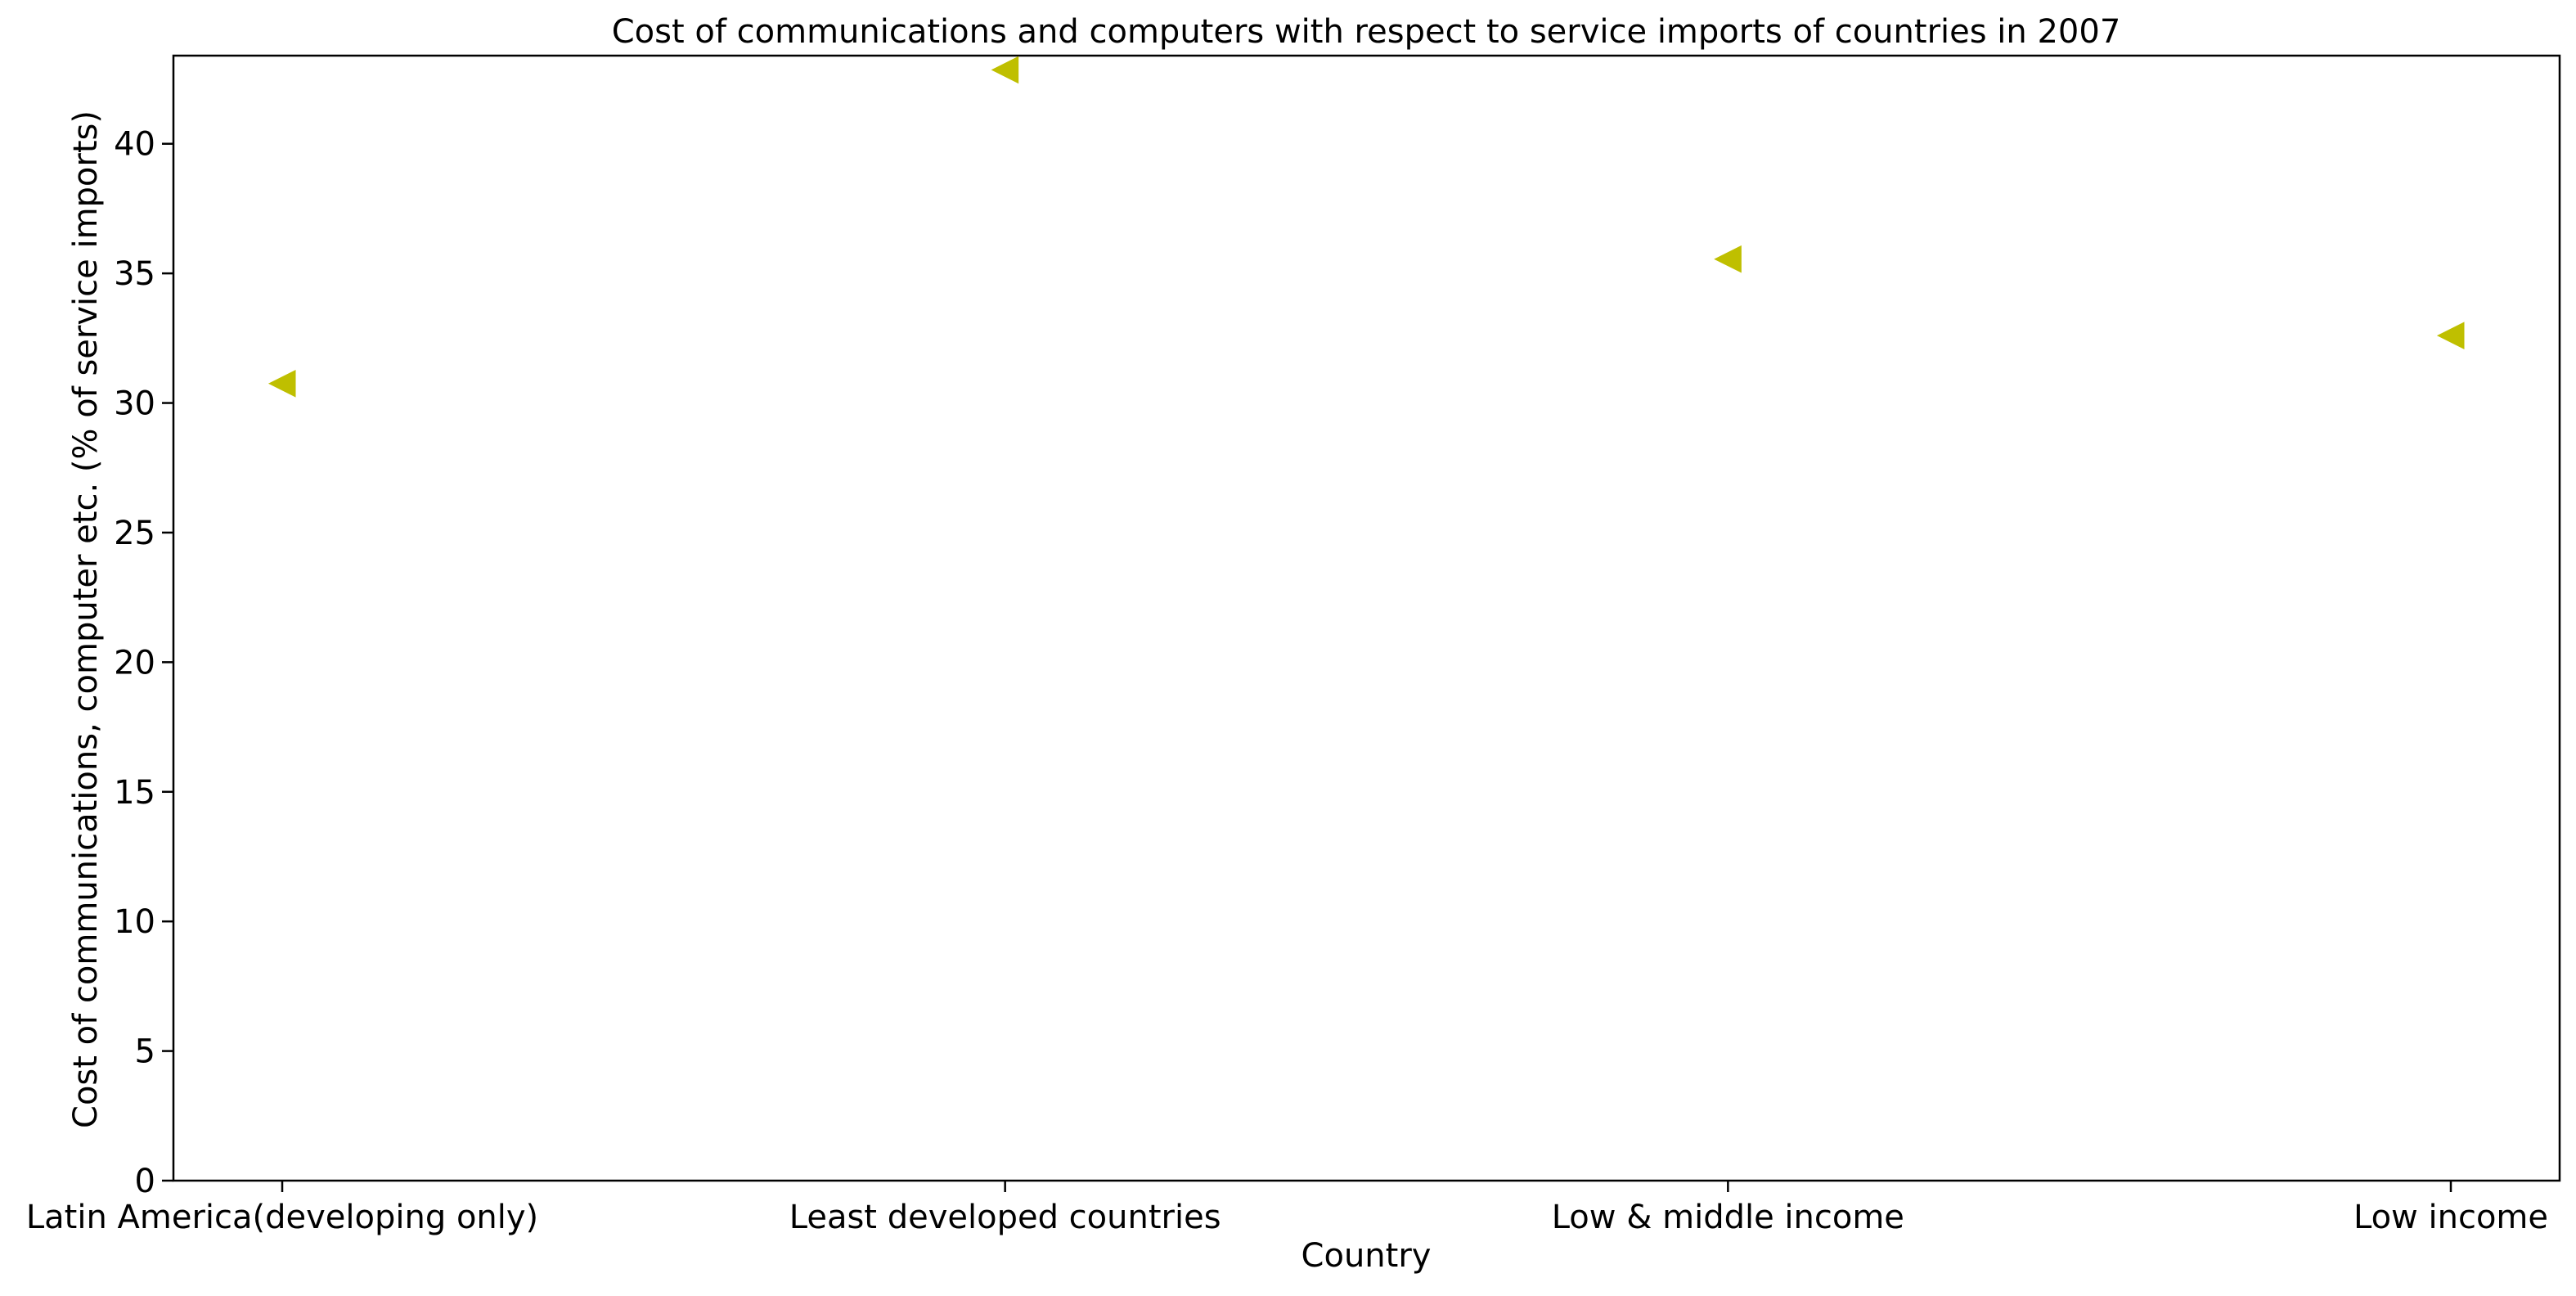 The image size is (2576, 1296). What do you see at coordinates (1367, 1256) in the screenshot?
I see `x-axis-label: Country` at bounding box center [1367, 1256].